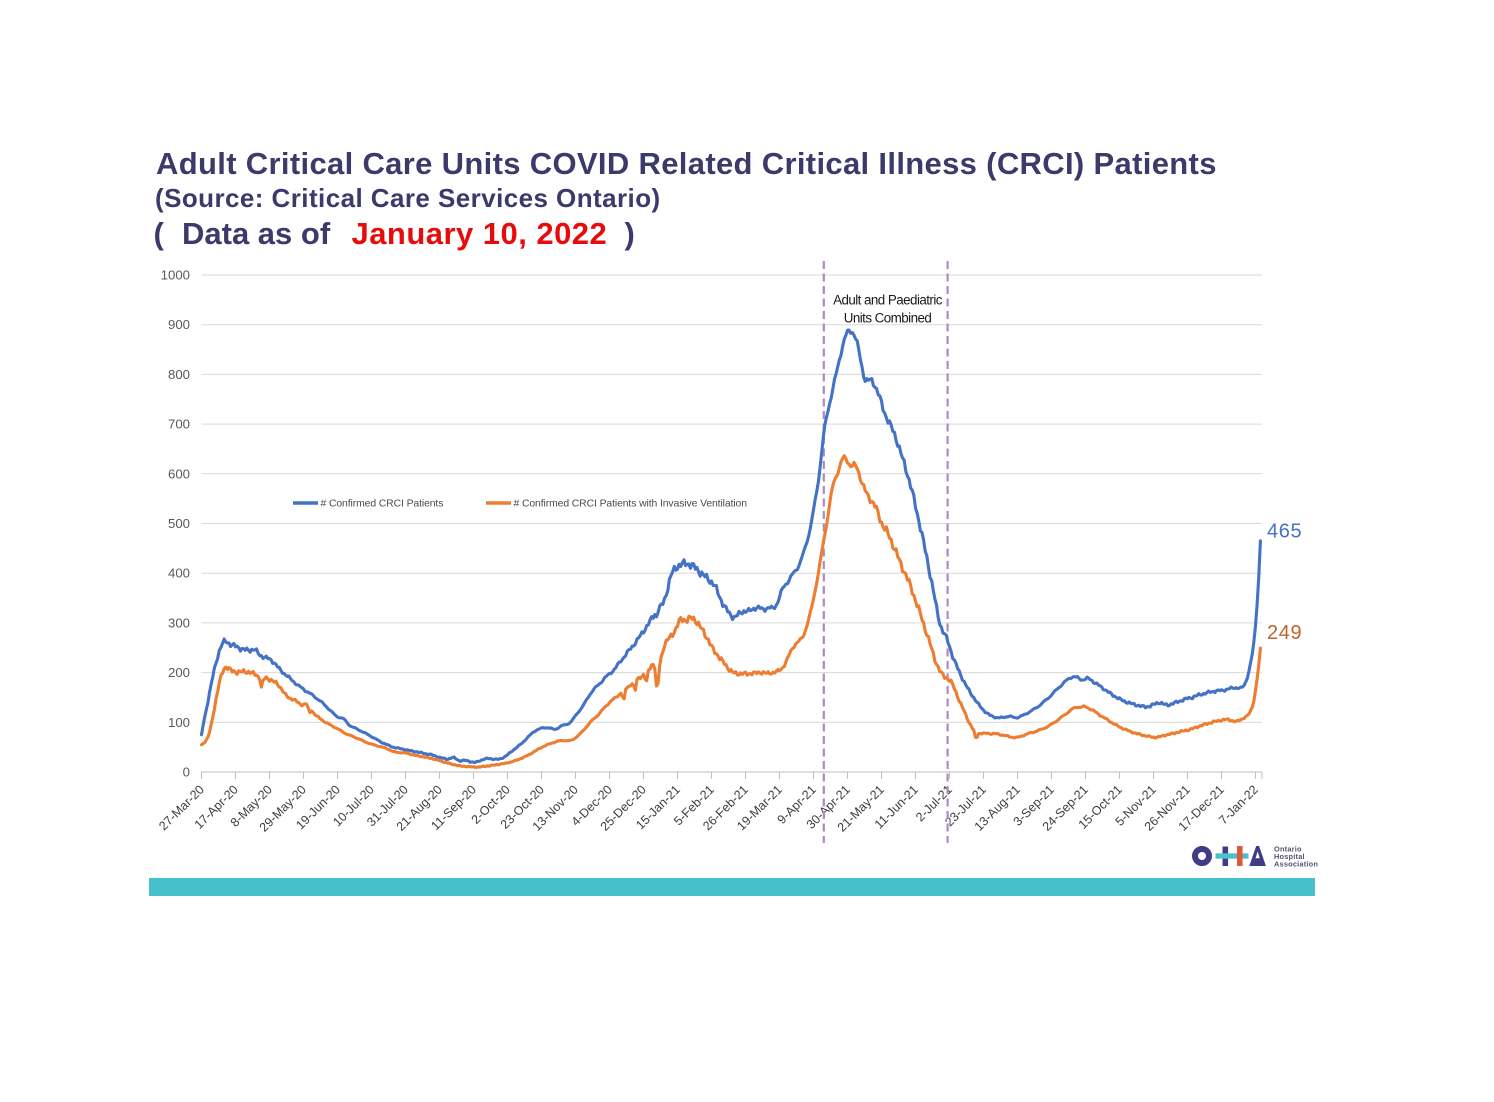 This screenshot has height=1102, width=1494. What do you see at coordinates (179, 722) in the screenshot?
I see `svg-text: 100` at bounding box center [179, 722].